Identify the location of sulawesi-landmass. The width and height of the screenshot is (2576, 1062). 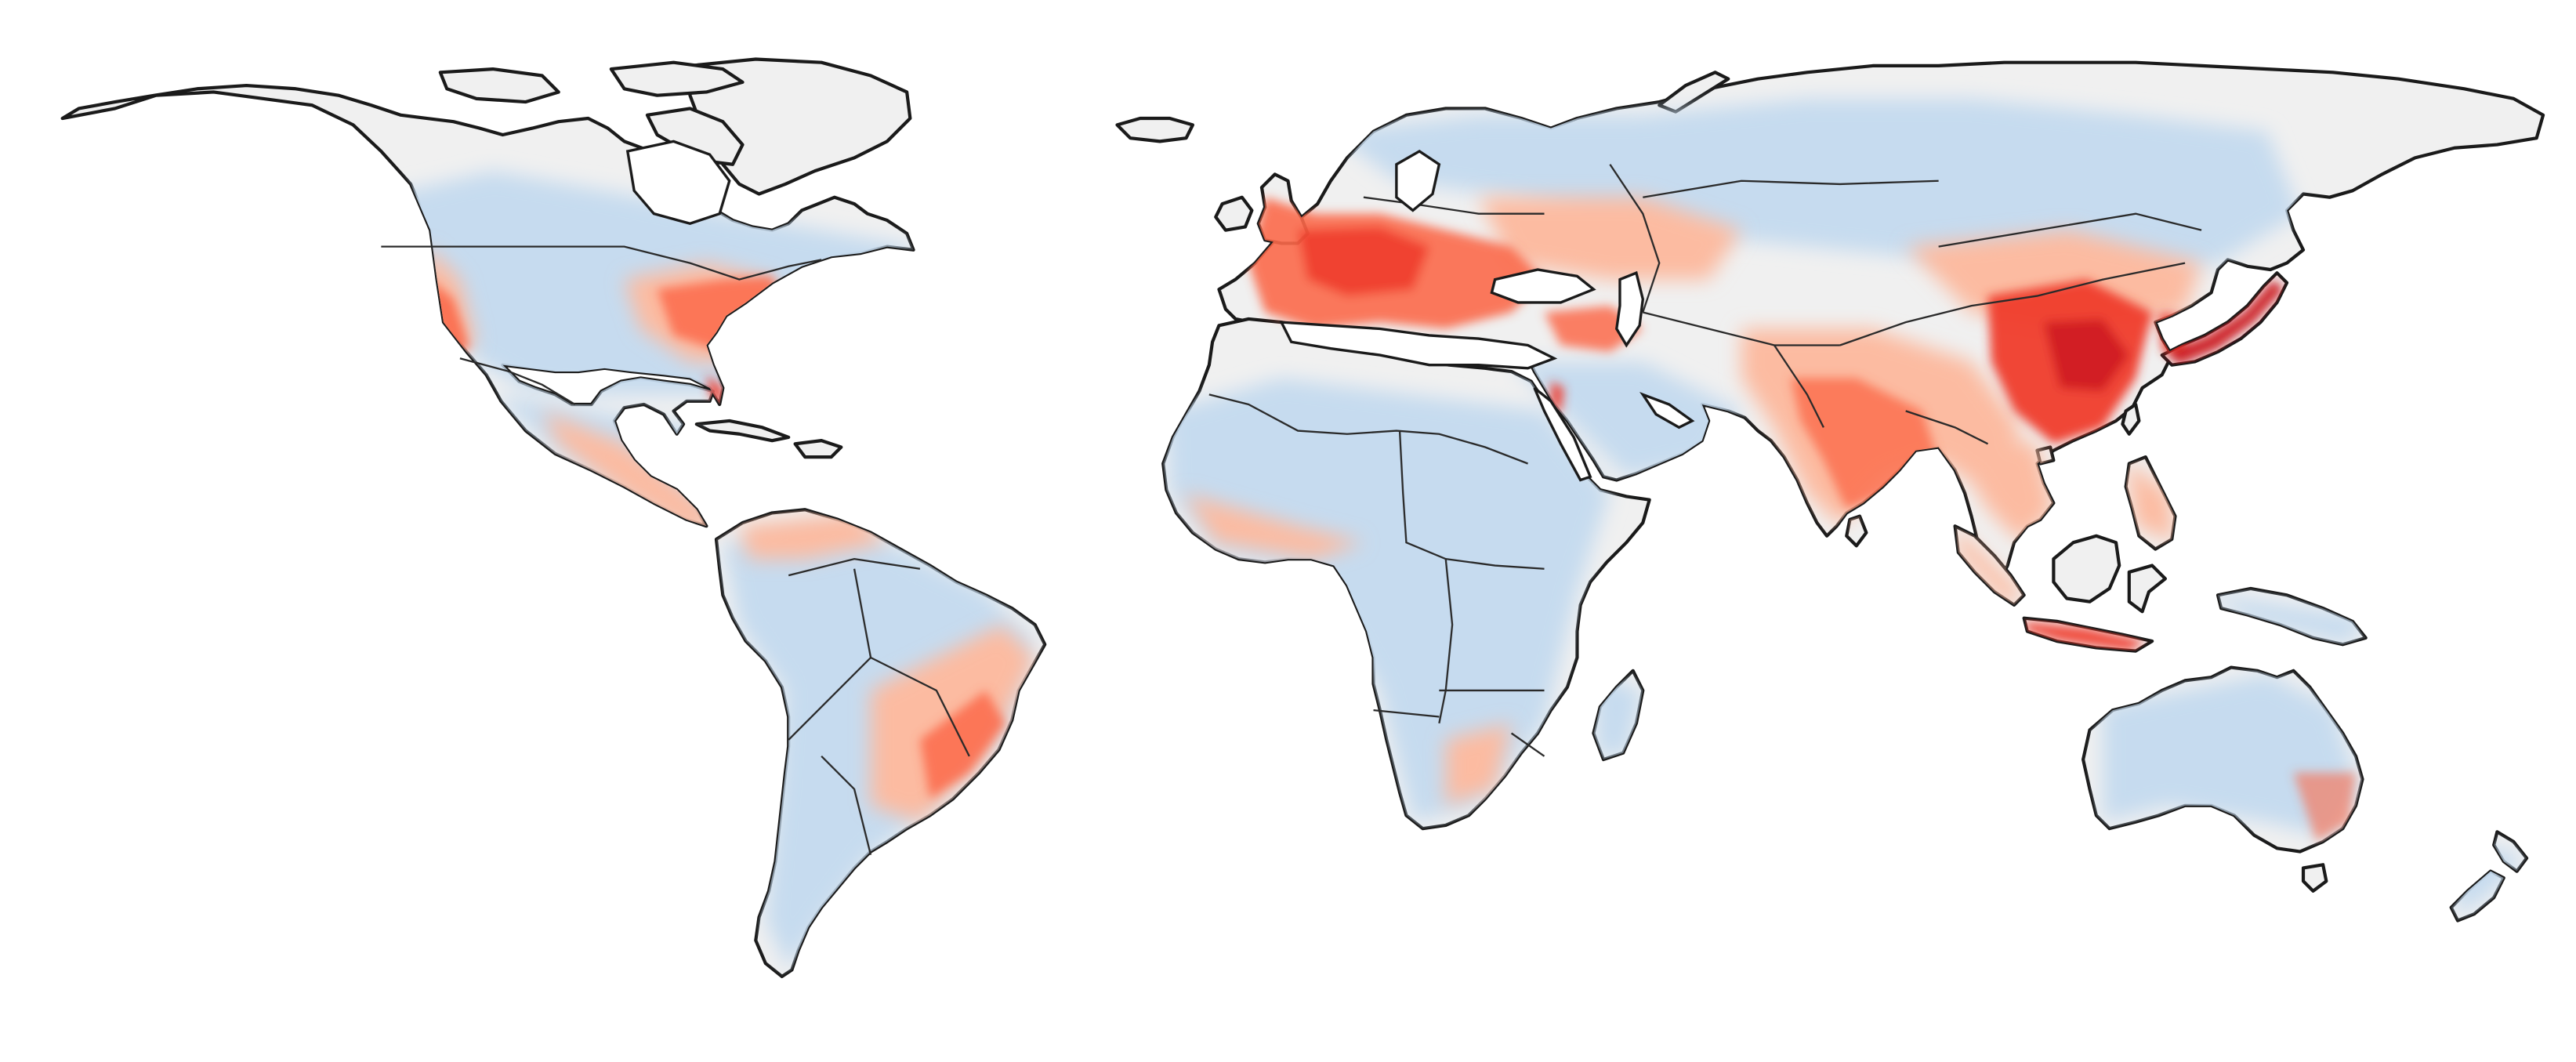
(2147, 589).